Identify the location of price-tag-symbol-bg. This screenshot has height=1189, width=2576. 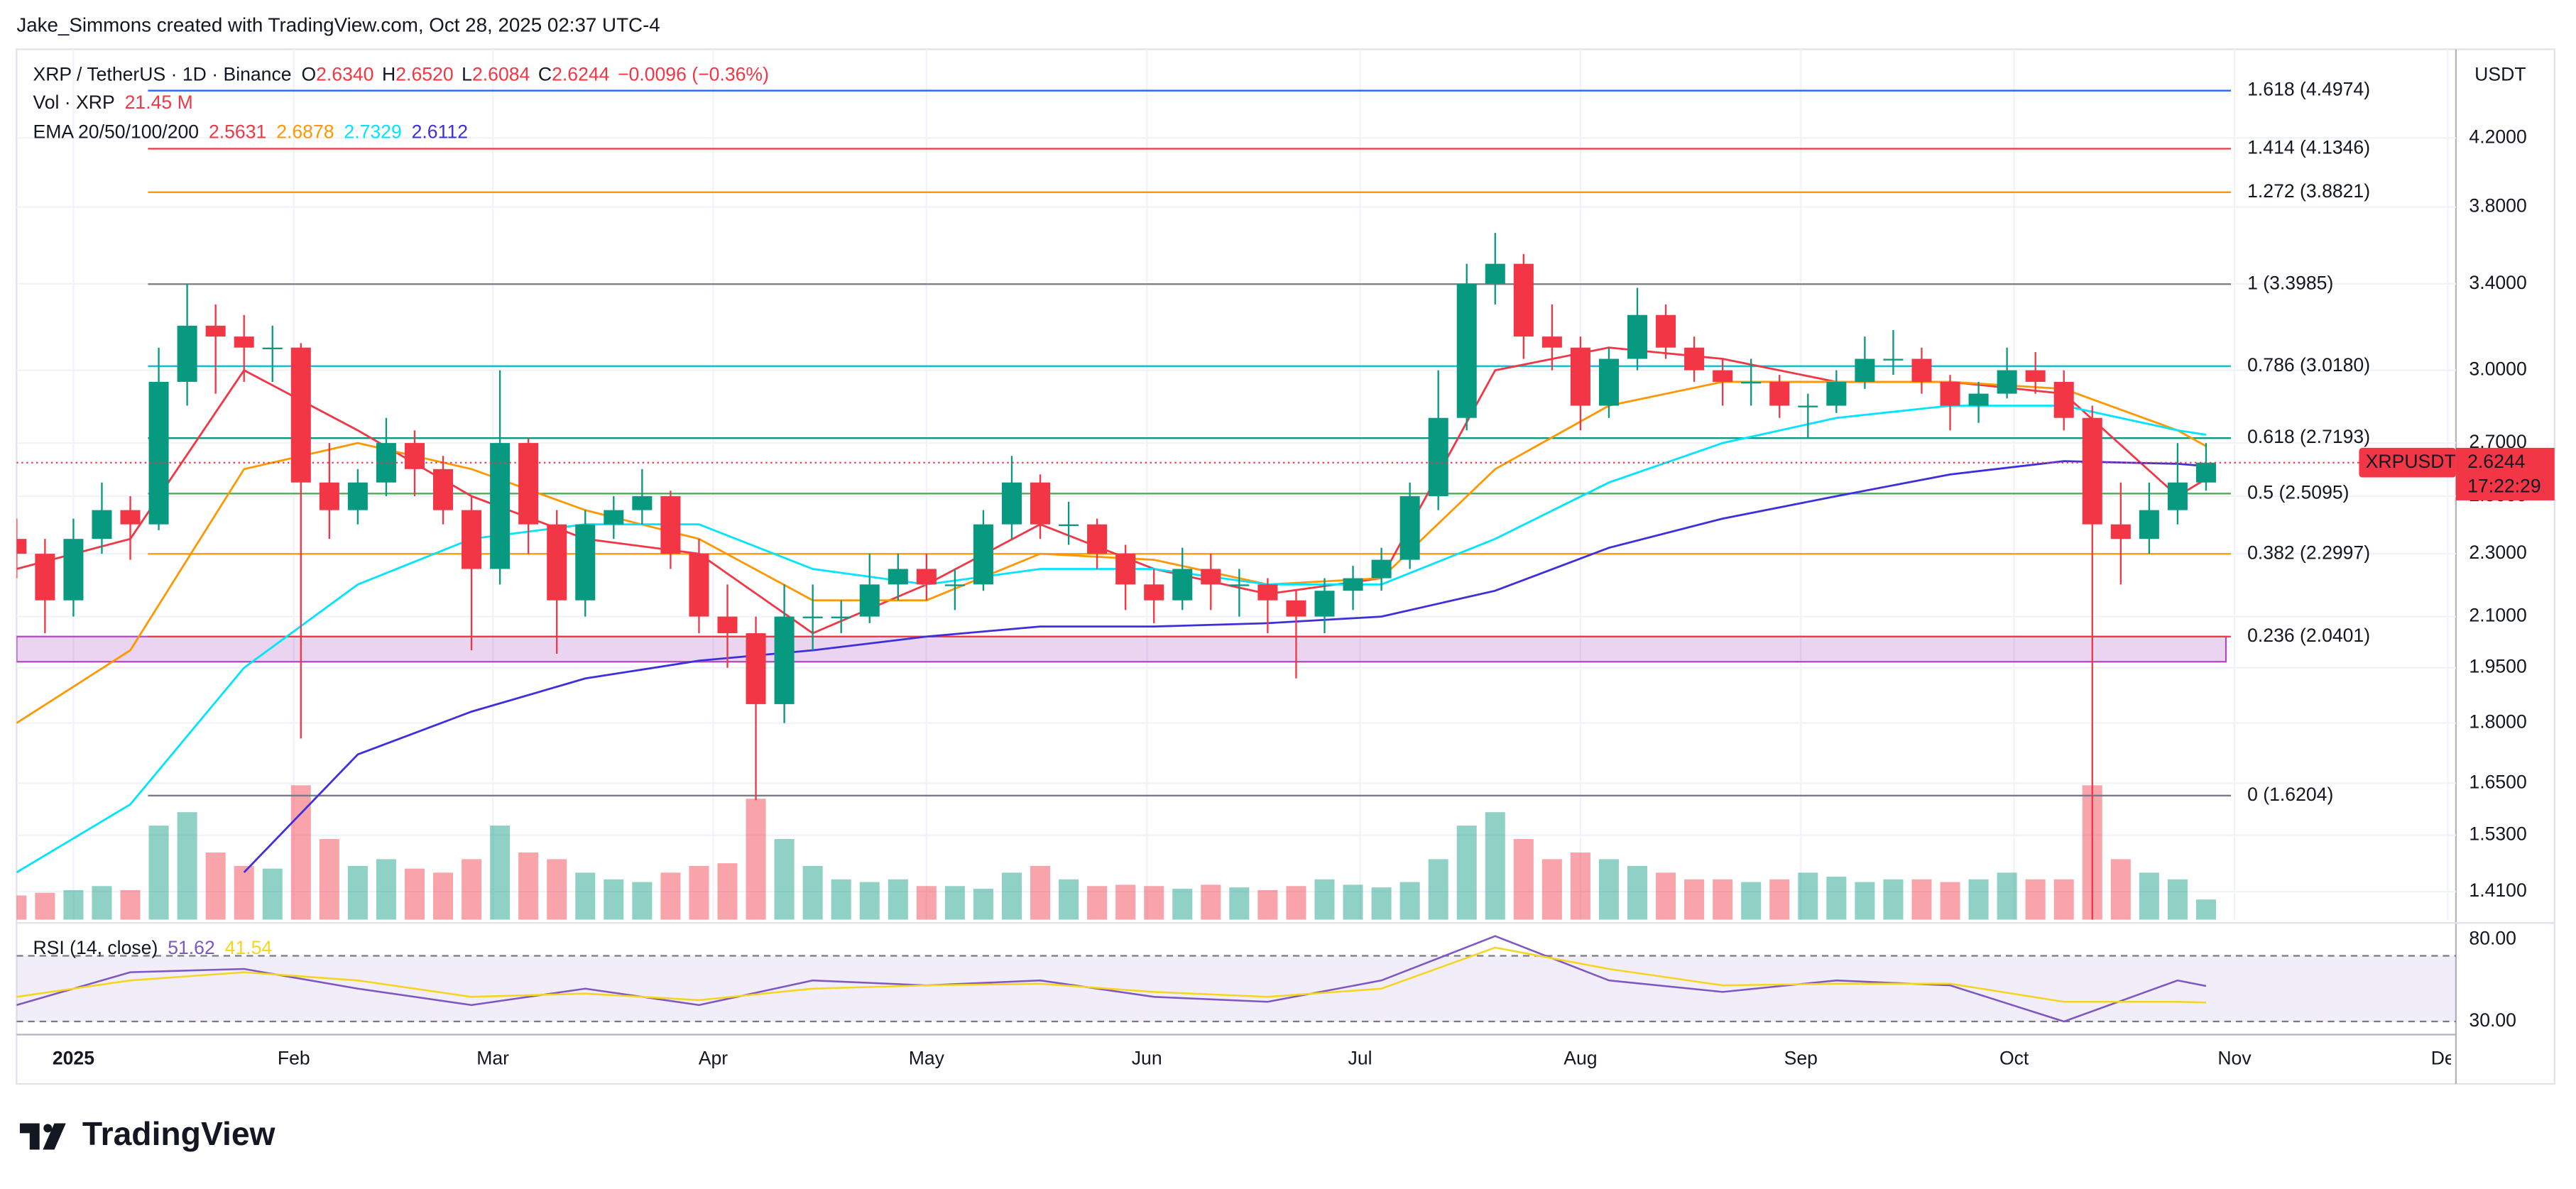
(2407, 463).